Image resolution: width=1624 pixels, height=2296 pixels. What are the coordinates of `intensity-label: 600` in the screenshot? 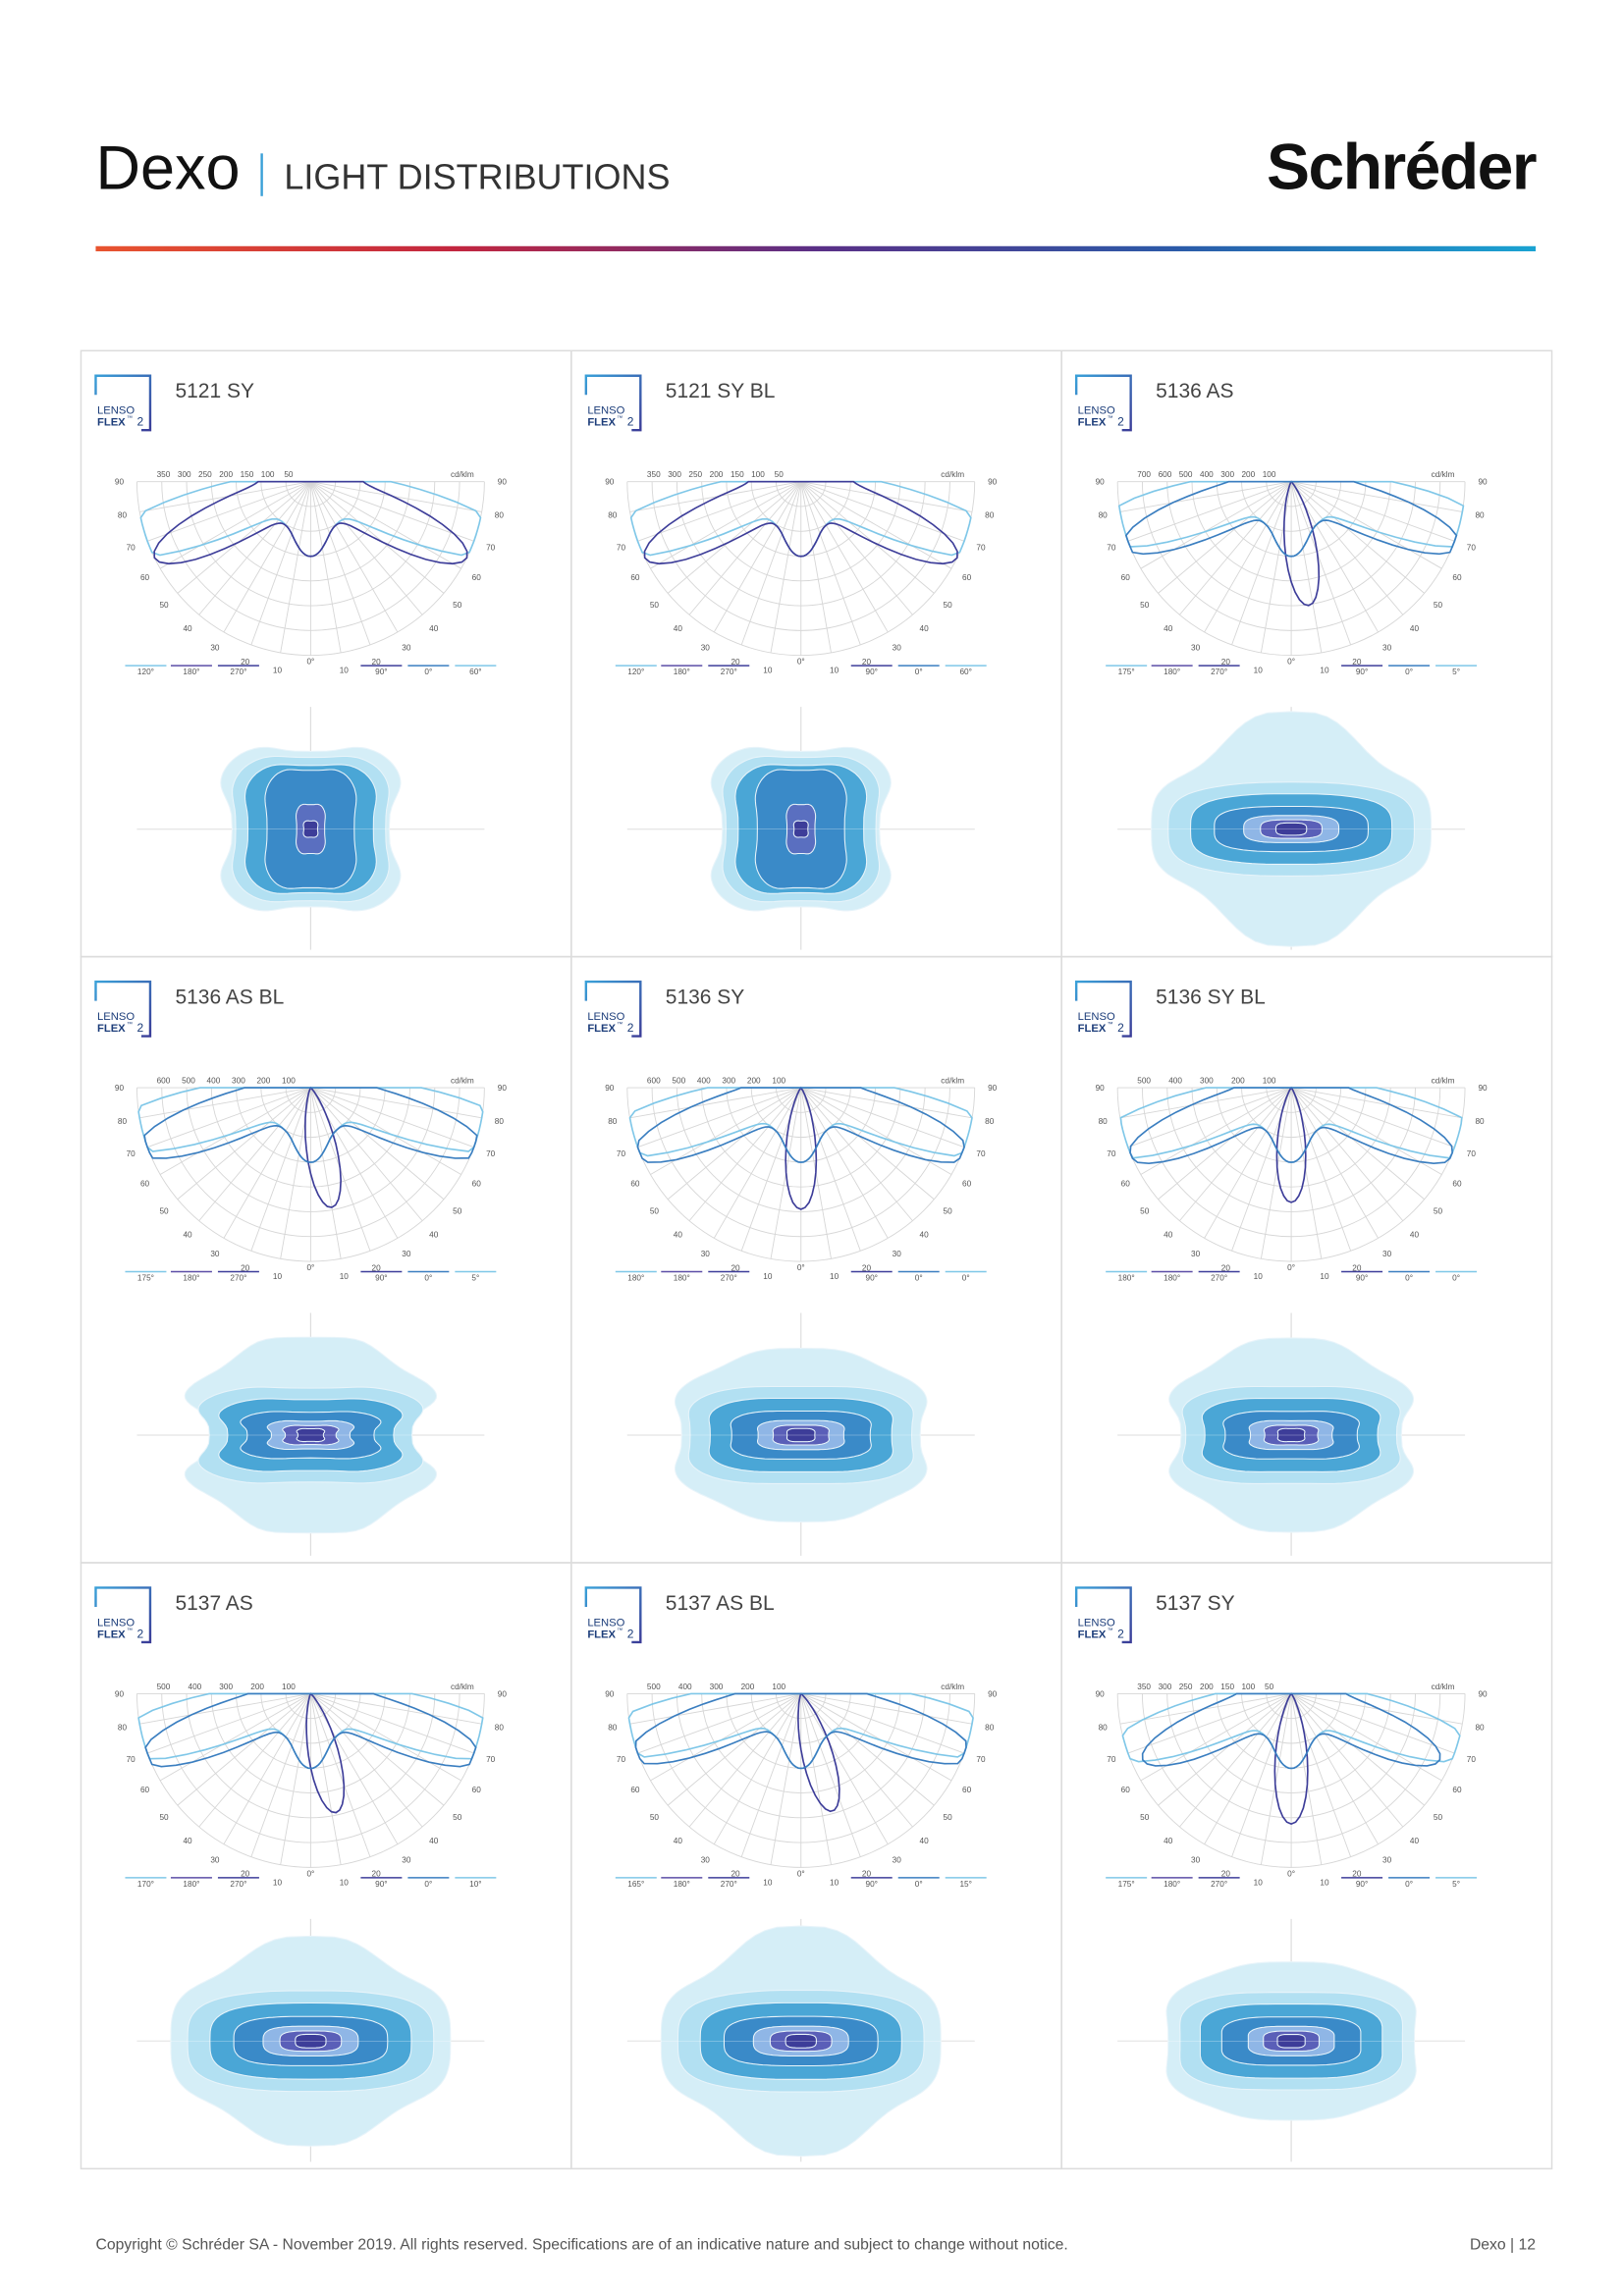 It's located at (164, 1081).